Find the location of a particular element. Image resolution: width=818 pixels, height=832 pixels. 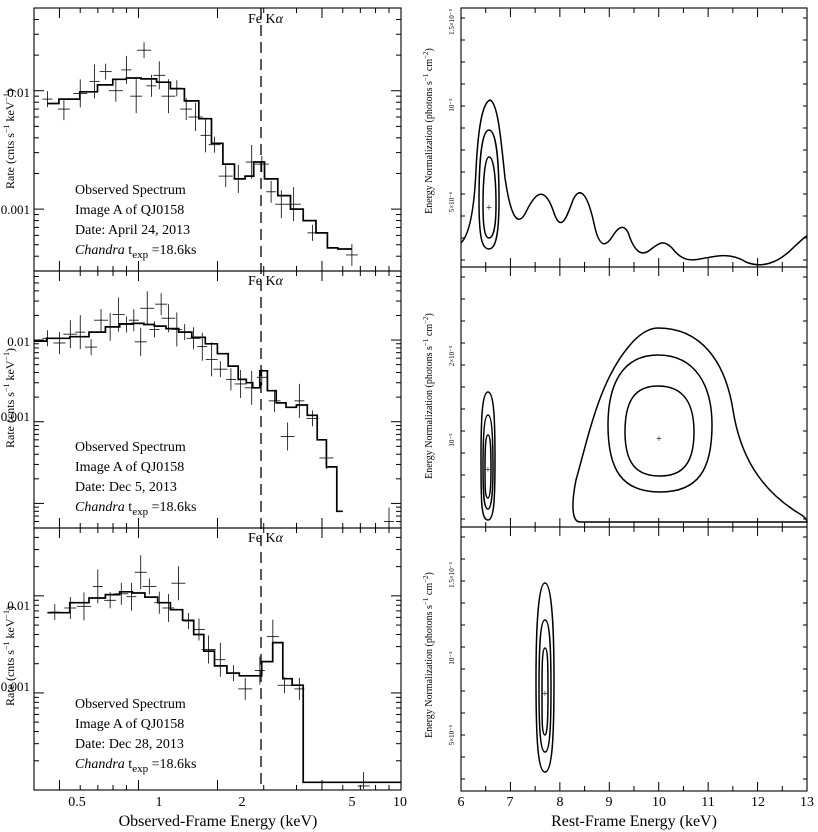

r2-ytick-2e-5: 2×10⁻⁵ is located at coordinates (452, 355).